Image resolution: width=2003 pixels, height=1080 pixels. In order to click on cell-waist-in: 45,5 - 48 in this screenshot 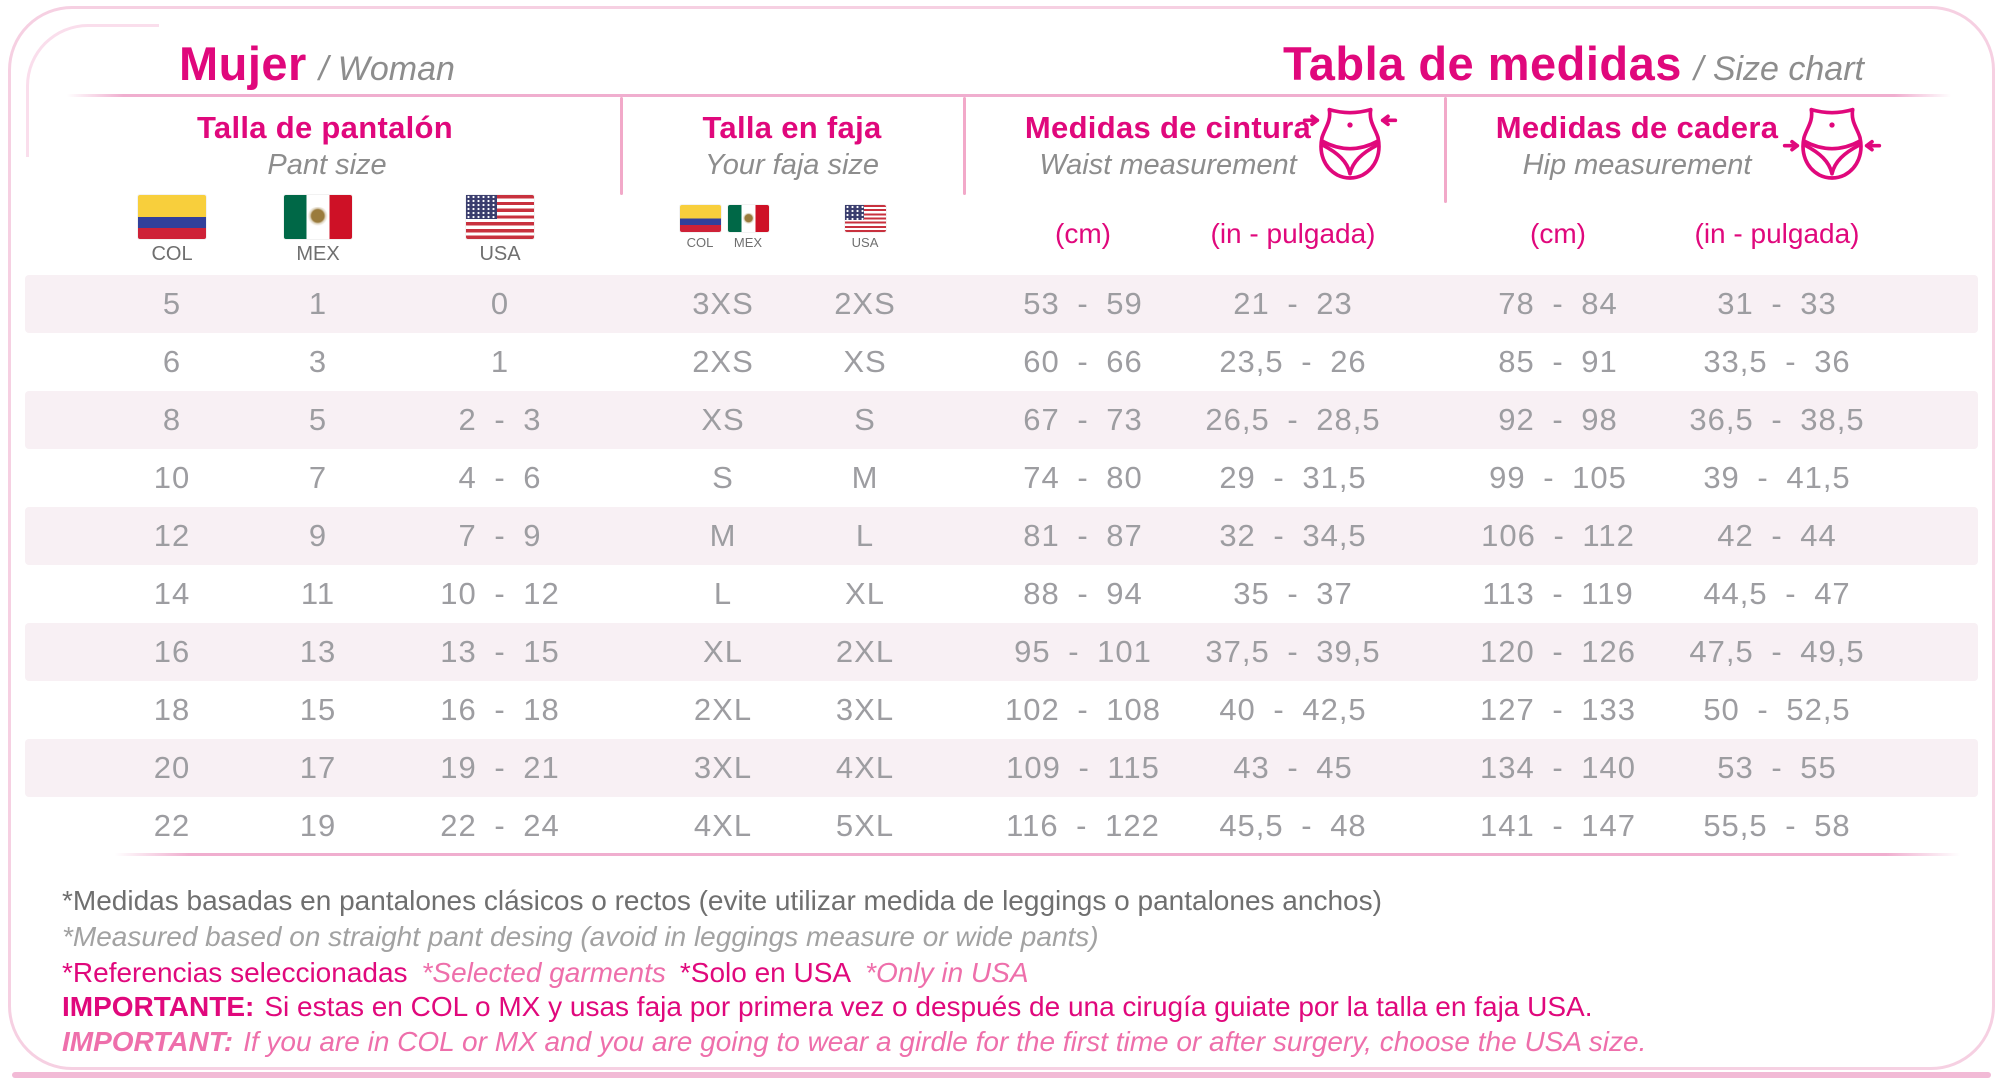, I will do `click(1293, 825)`.